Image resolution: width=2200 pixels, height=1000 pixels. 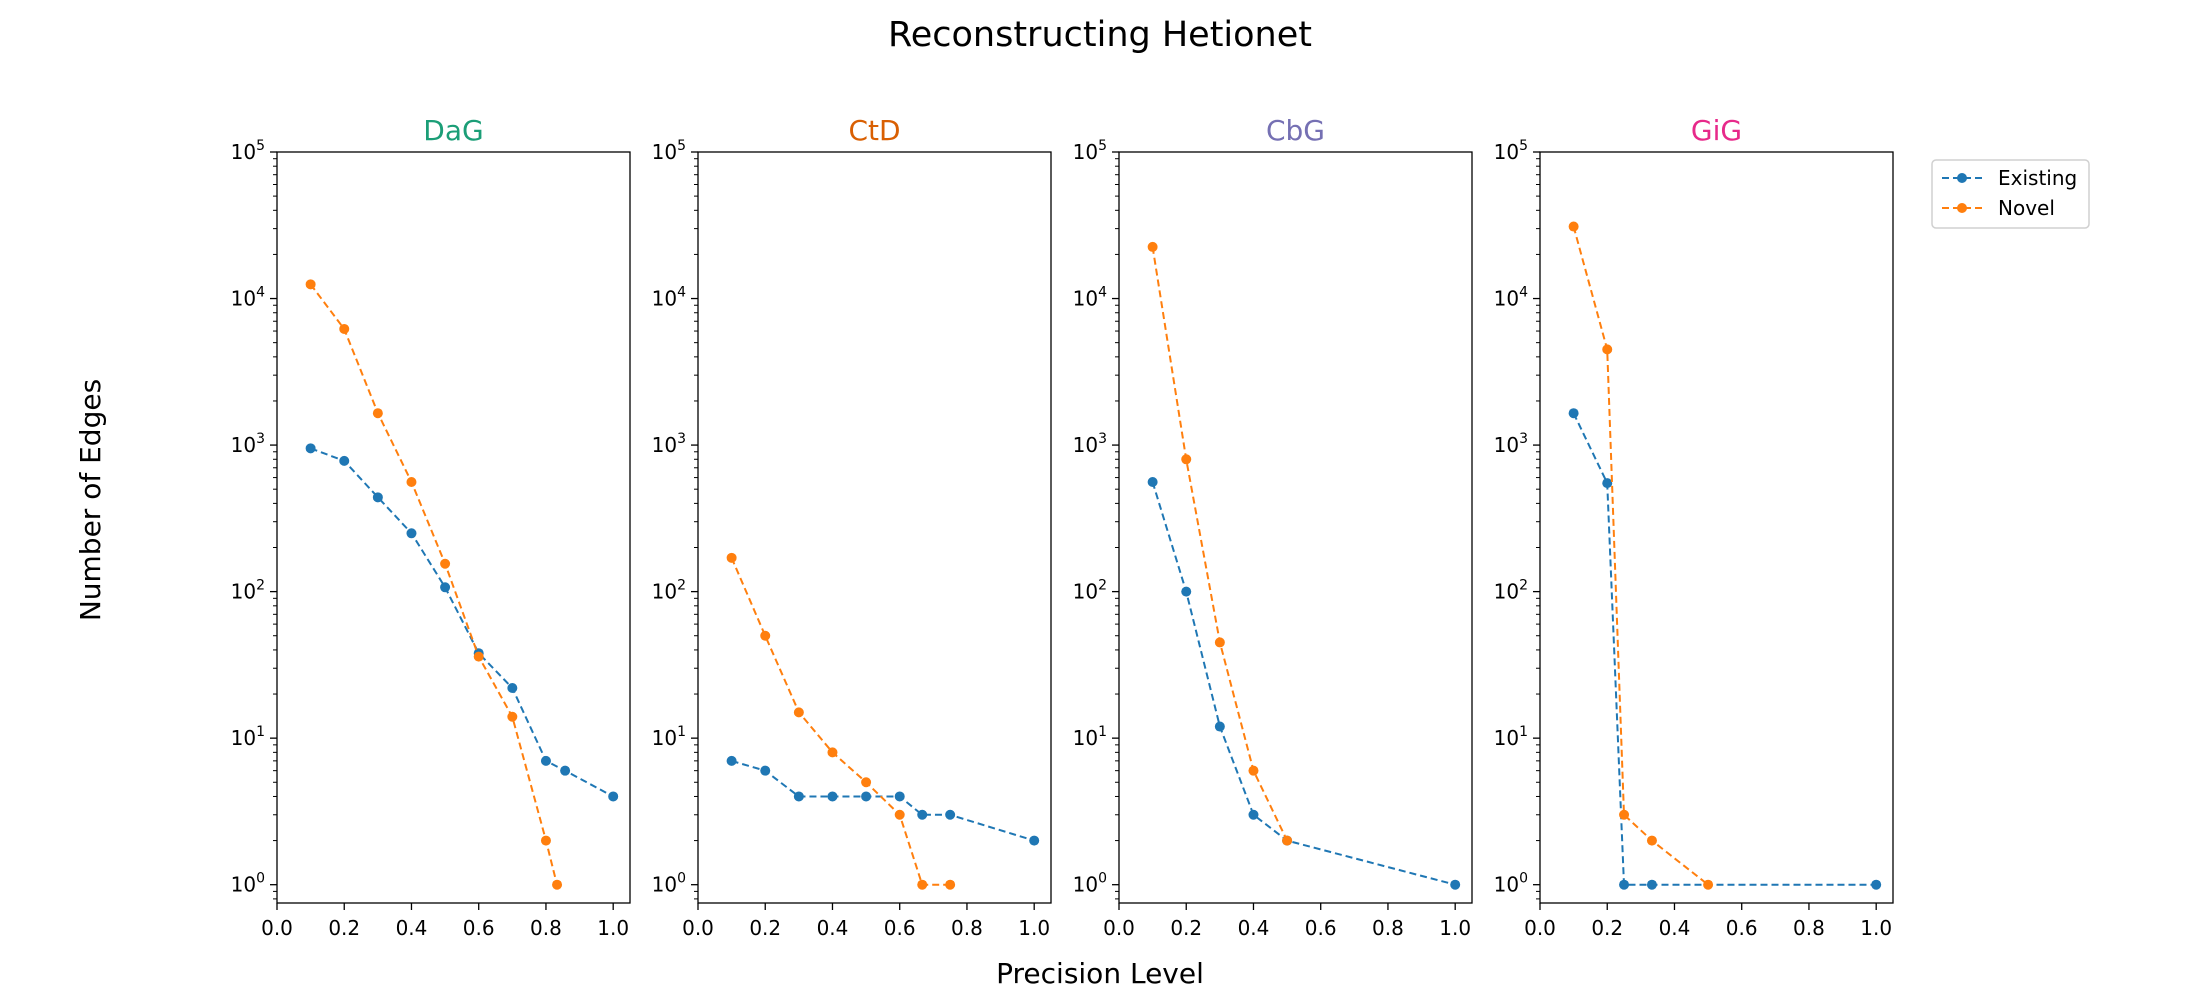 I want to click on panel-title: CtD, so click(x=874, y=130).